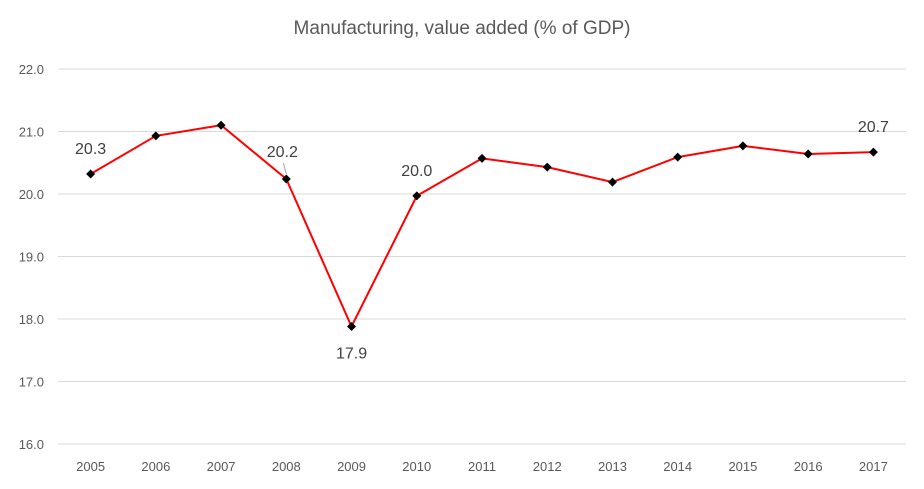 This screenshot has height=489, width=924. Describe the element at coordinates (351, 466) in the screenshot. I see `x-tick-label: 2009` at that location.